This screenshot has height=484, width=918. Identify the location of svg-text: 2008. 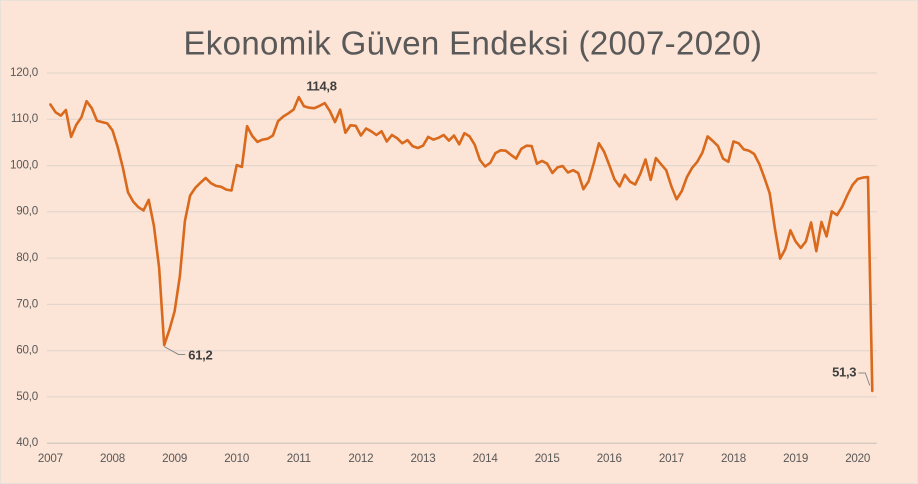
(112, 458).